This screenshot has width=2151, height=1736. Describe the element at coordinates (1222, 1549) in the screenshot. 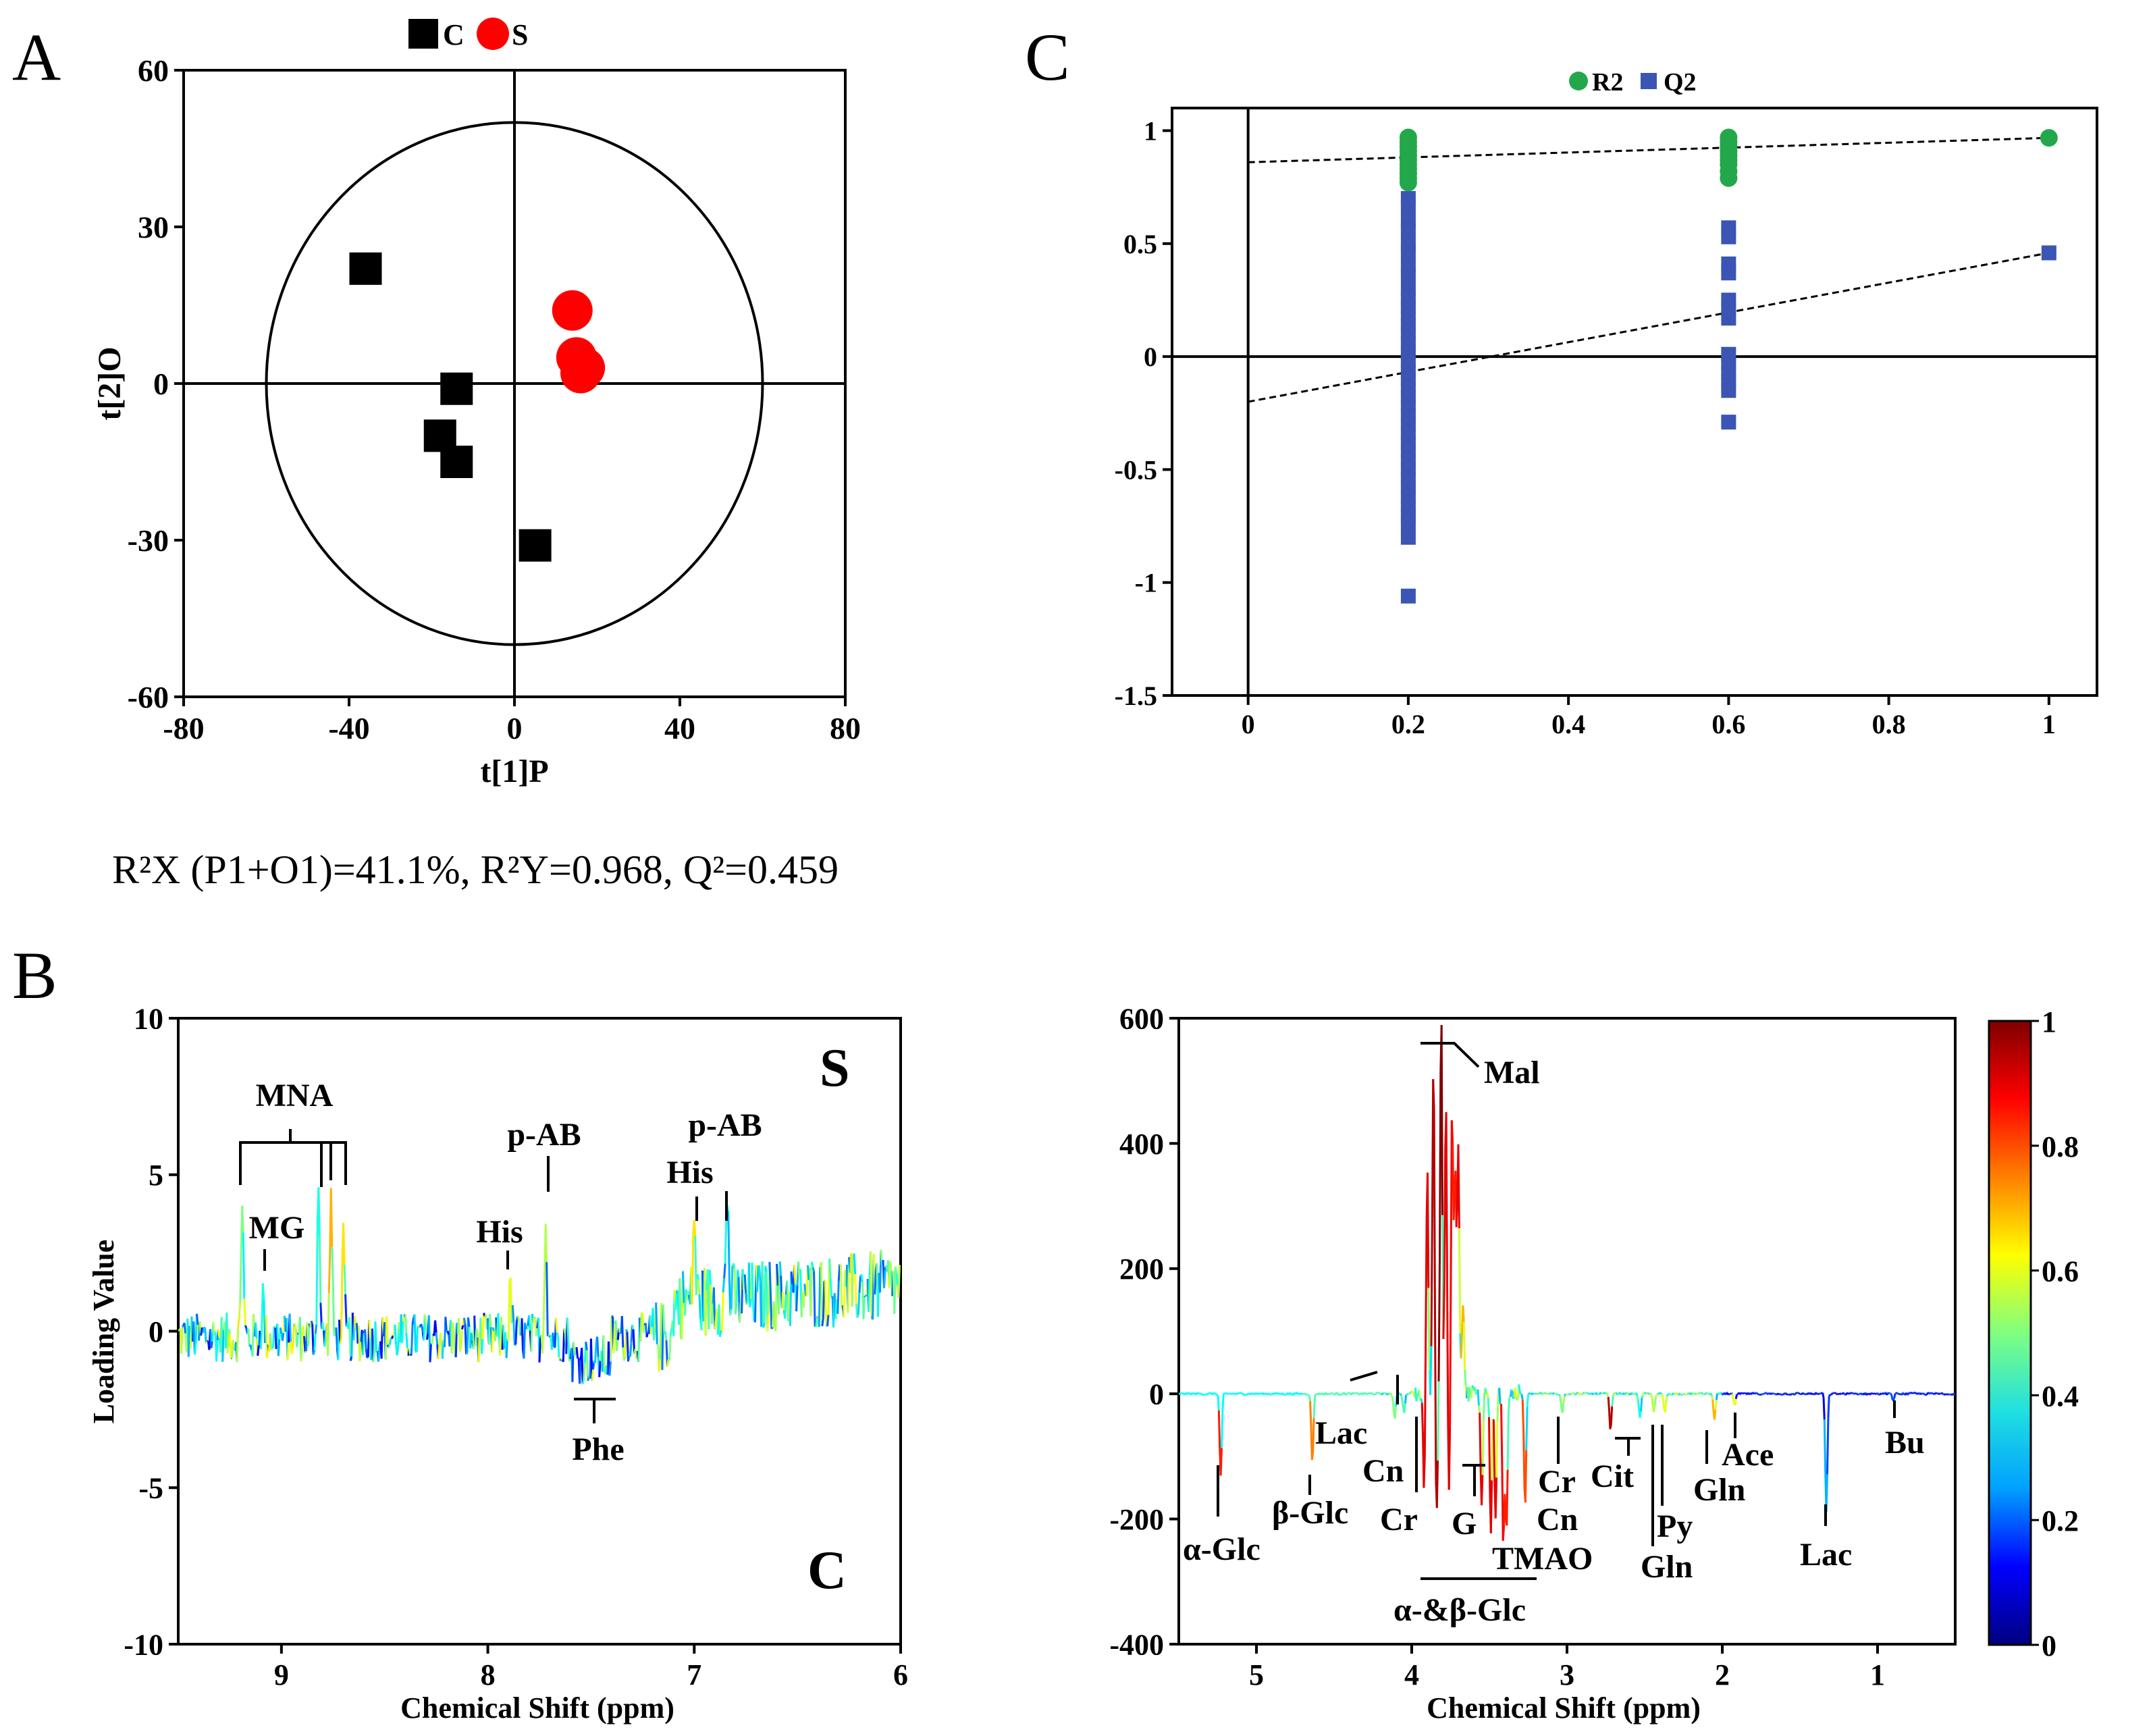

I see `annotation-alpha-glc: α-Glc` at that location.